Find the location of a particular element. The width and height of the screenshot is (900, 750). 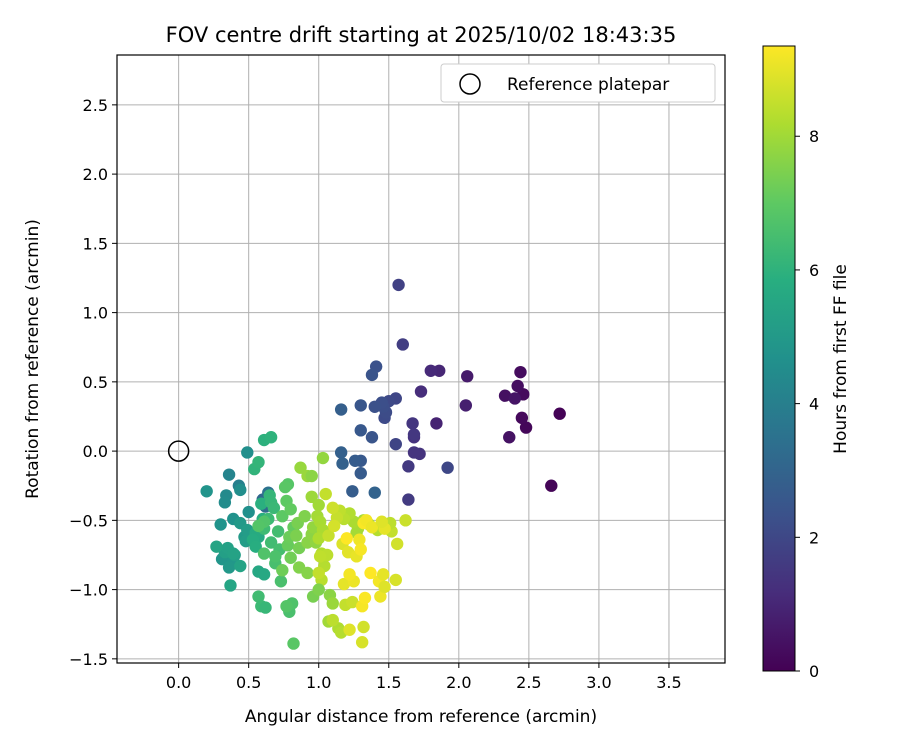

legend-reference-marker is located at coordinates (470, 84).